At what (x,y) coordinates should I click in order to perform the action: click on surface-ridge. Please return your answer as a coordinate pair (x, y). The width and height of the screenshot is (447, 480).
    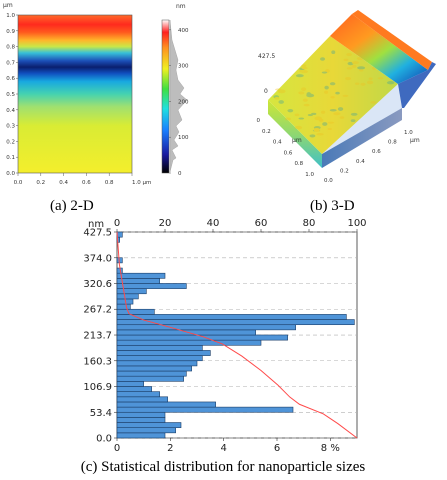
    Looking at the image, I should click on (379, 49).